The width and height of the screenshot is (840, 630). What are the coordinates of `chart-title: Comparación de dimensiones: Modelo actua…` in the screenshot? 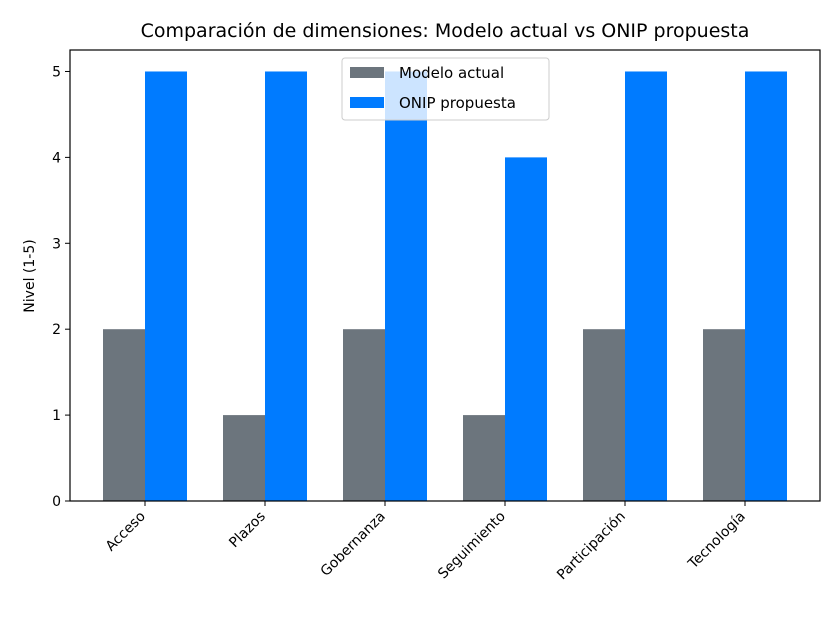 It's located at (445, 31).